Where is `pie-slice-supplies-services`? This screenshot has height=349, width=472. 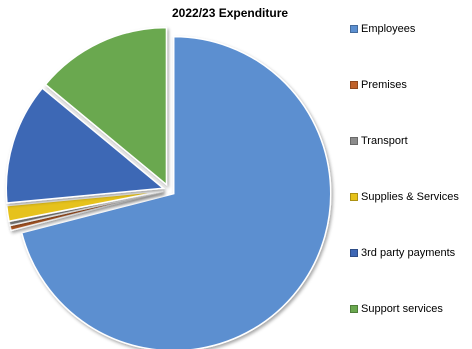
pie-slice-supplies-services is located at coordinates (84, 206).